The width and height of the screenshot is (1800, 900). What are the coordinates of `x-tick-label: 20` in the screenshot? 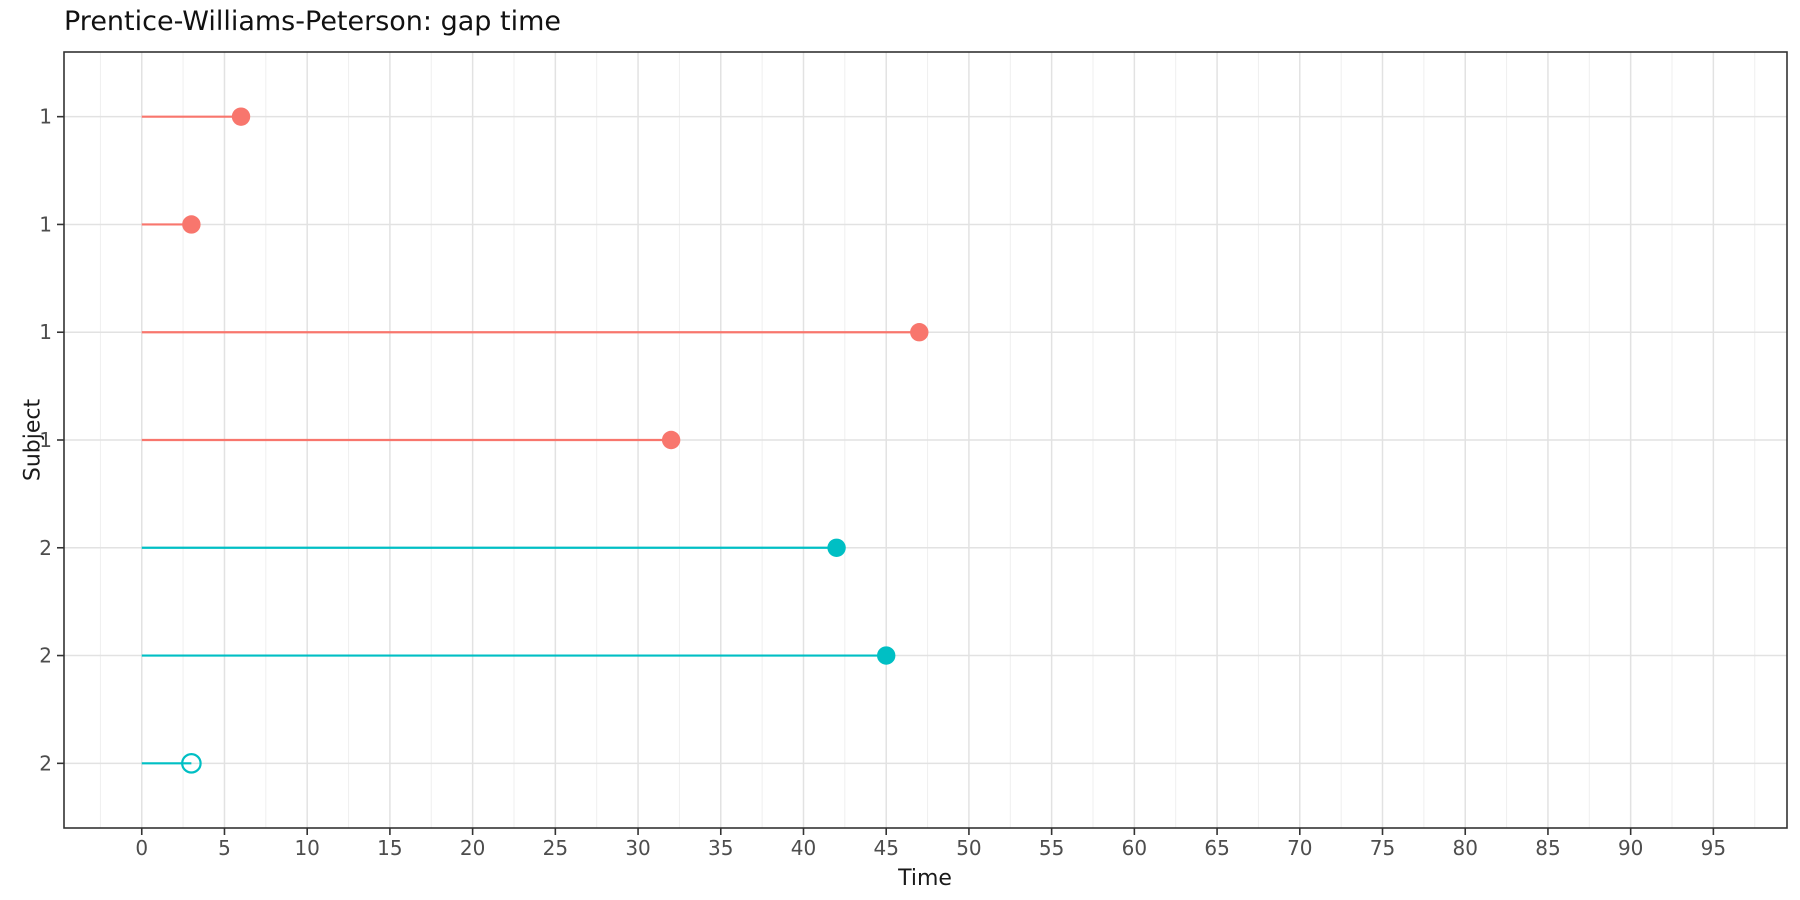 It's located at (472, 848).